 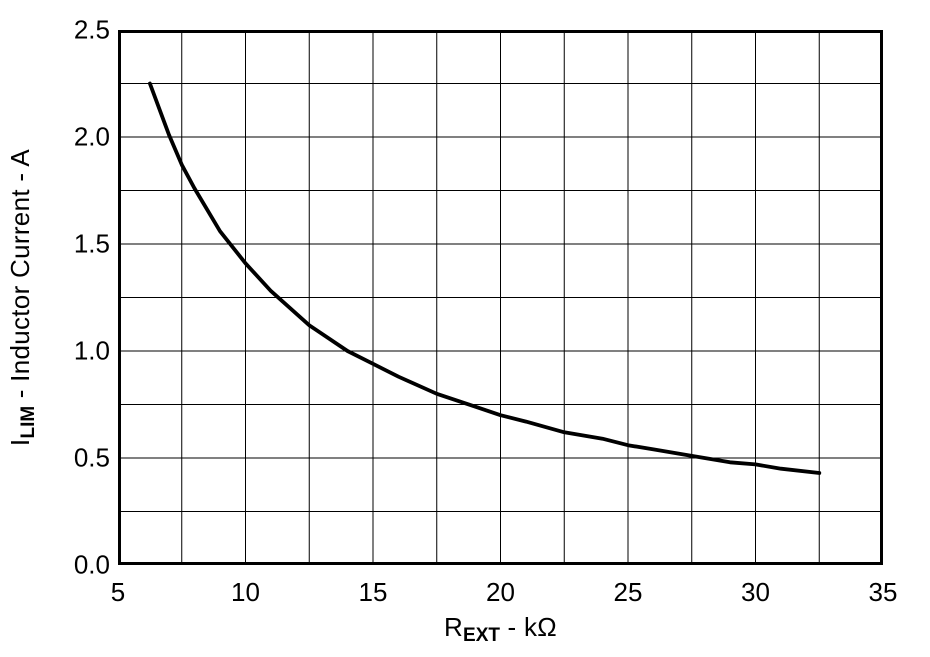 What do you see at coordinates (91, 564) in the screenshot?
I see `y-tick-label: 0.0` at bounding box center [91, 564].